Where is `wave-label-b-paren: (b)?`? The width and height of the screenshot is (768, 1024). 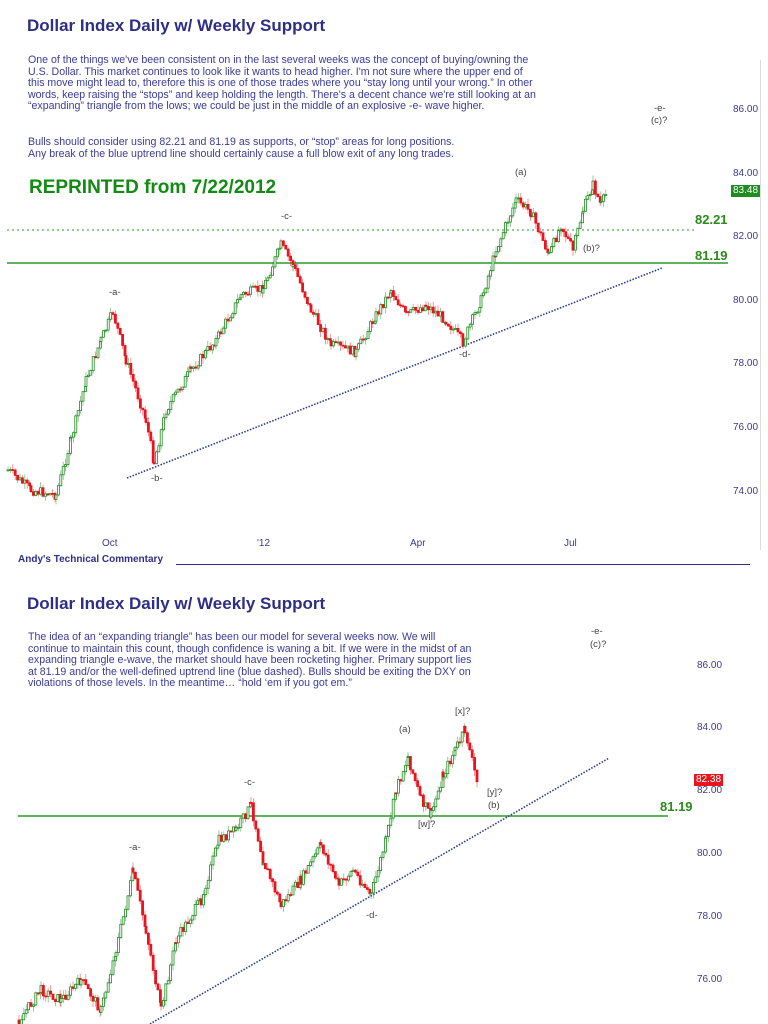
wave-label-b-paren: (b)? is located at coordinates (591, 248).